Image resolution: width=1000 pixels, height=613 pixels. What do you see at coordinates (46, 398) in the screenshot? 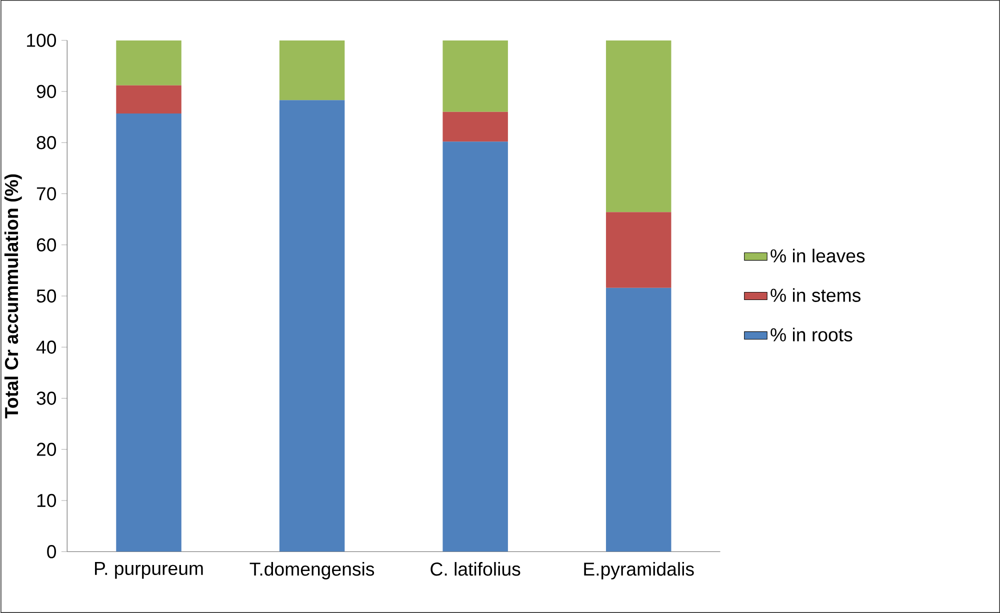
I see `y-tick-label: 30` at bounding box center [46, 398].